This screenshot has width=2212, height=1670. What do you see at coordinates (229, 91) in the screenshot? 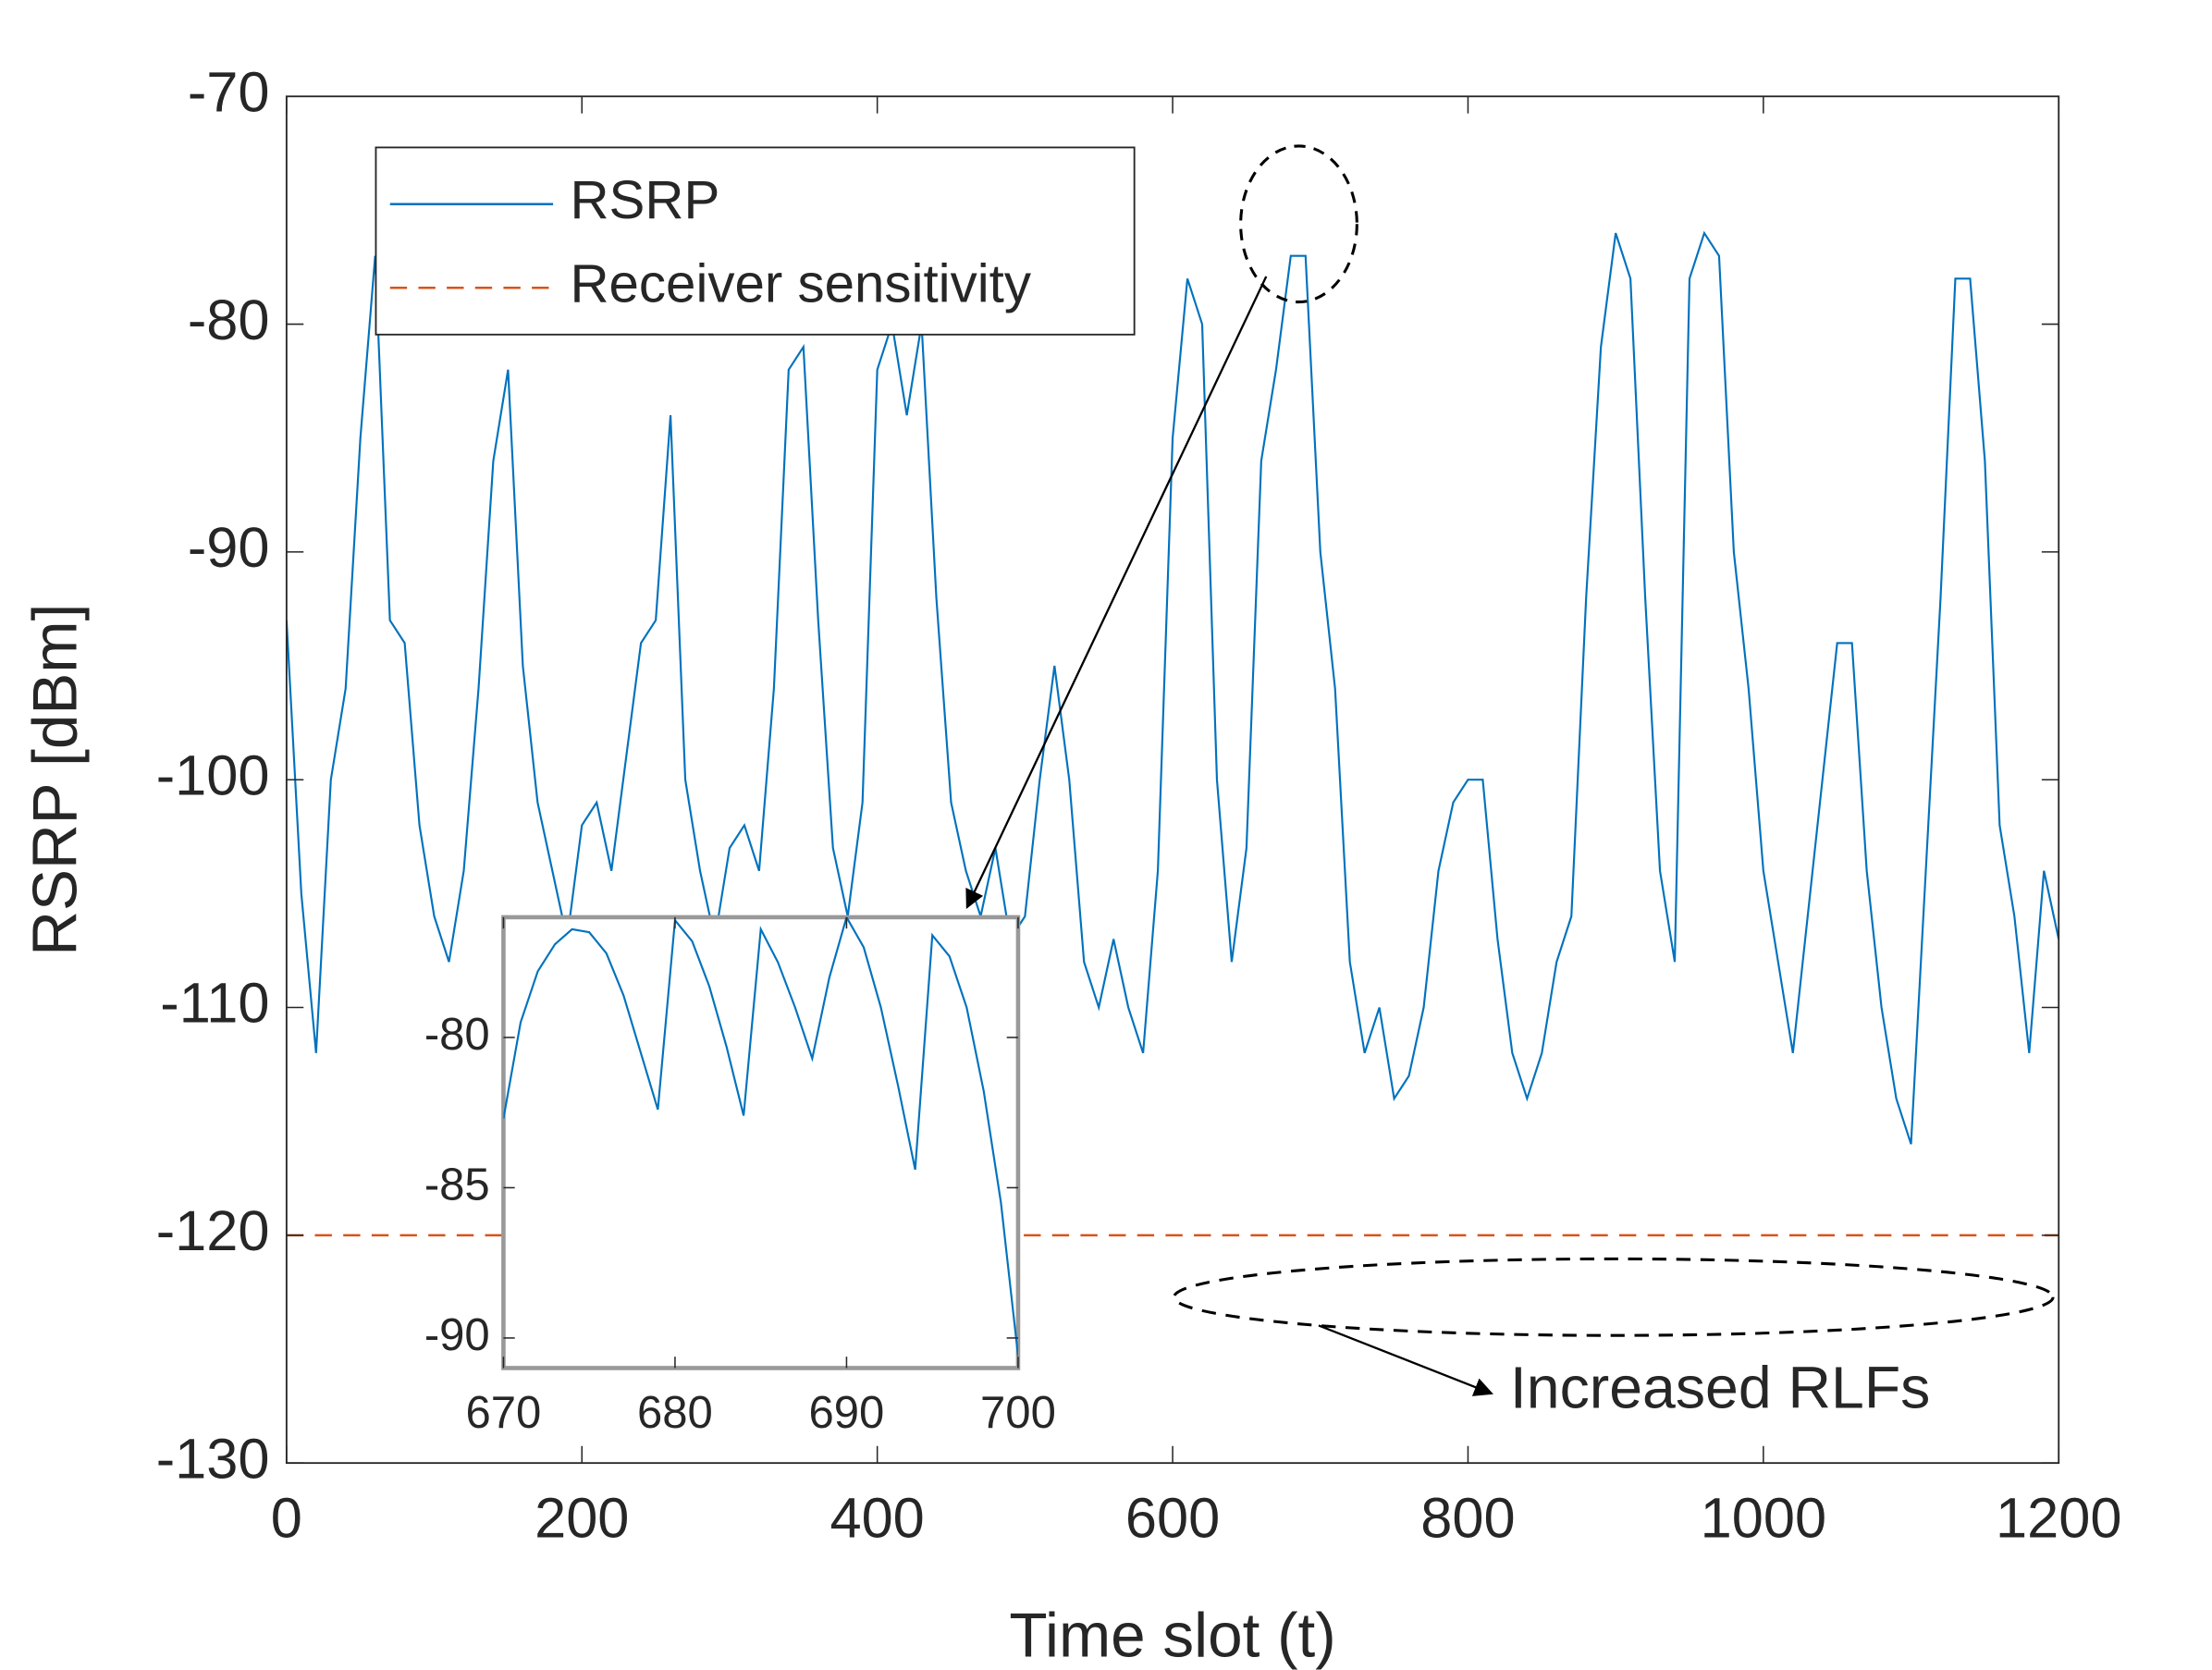
I see `y-tick-label: -70` at bounding box center [229, 91].